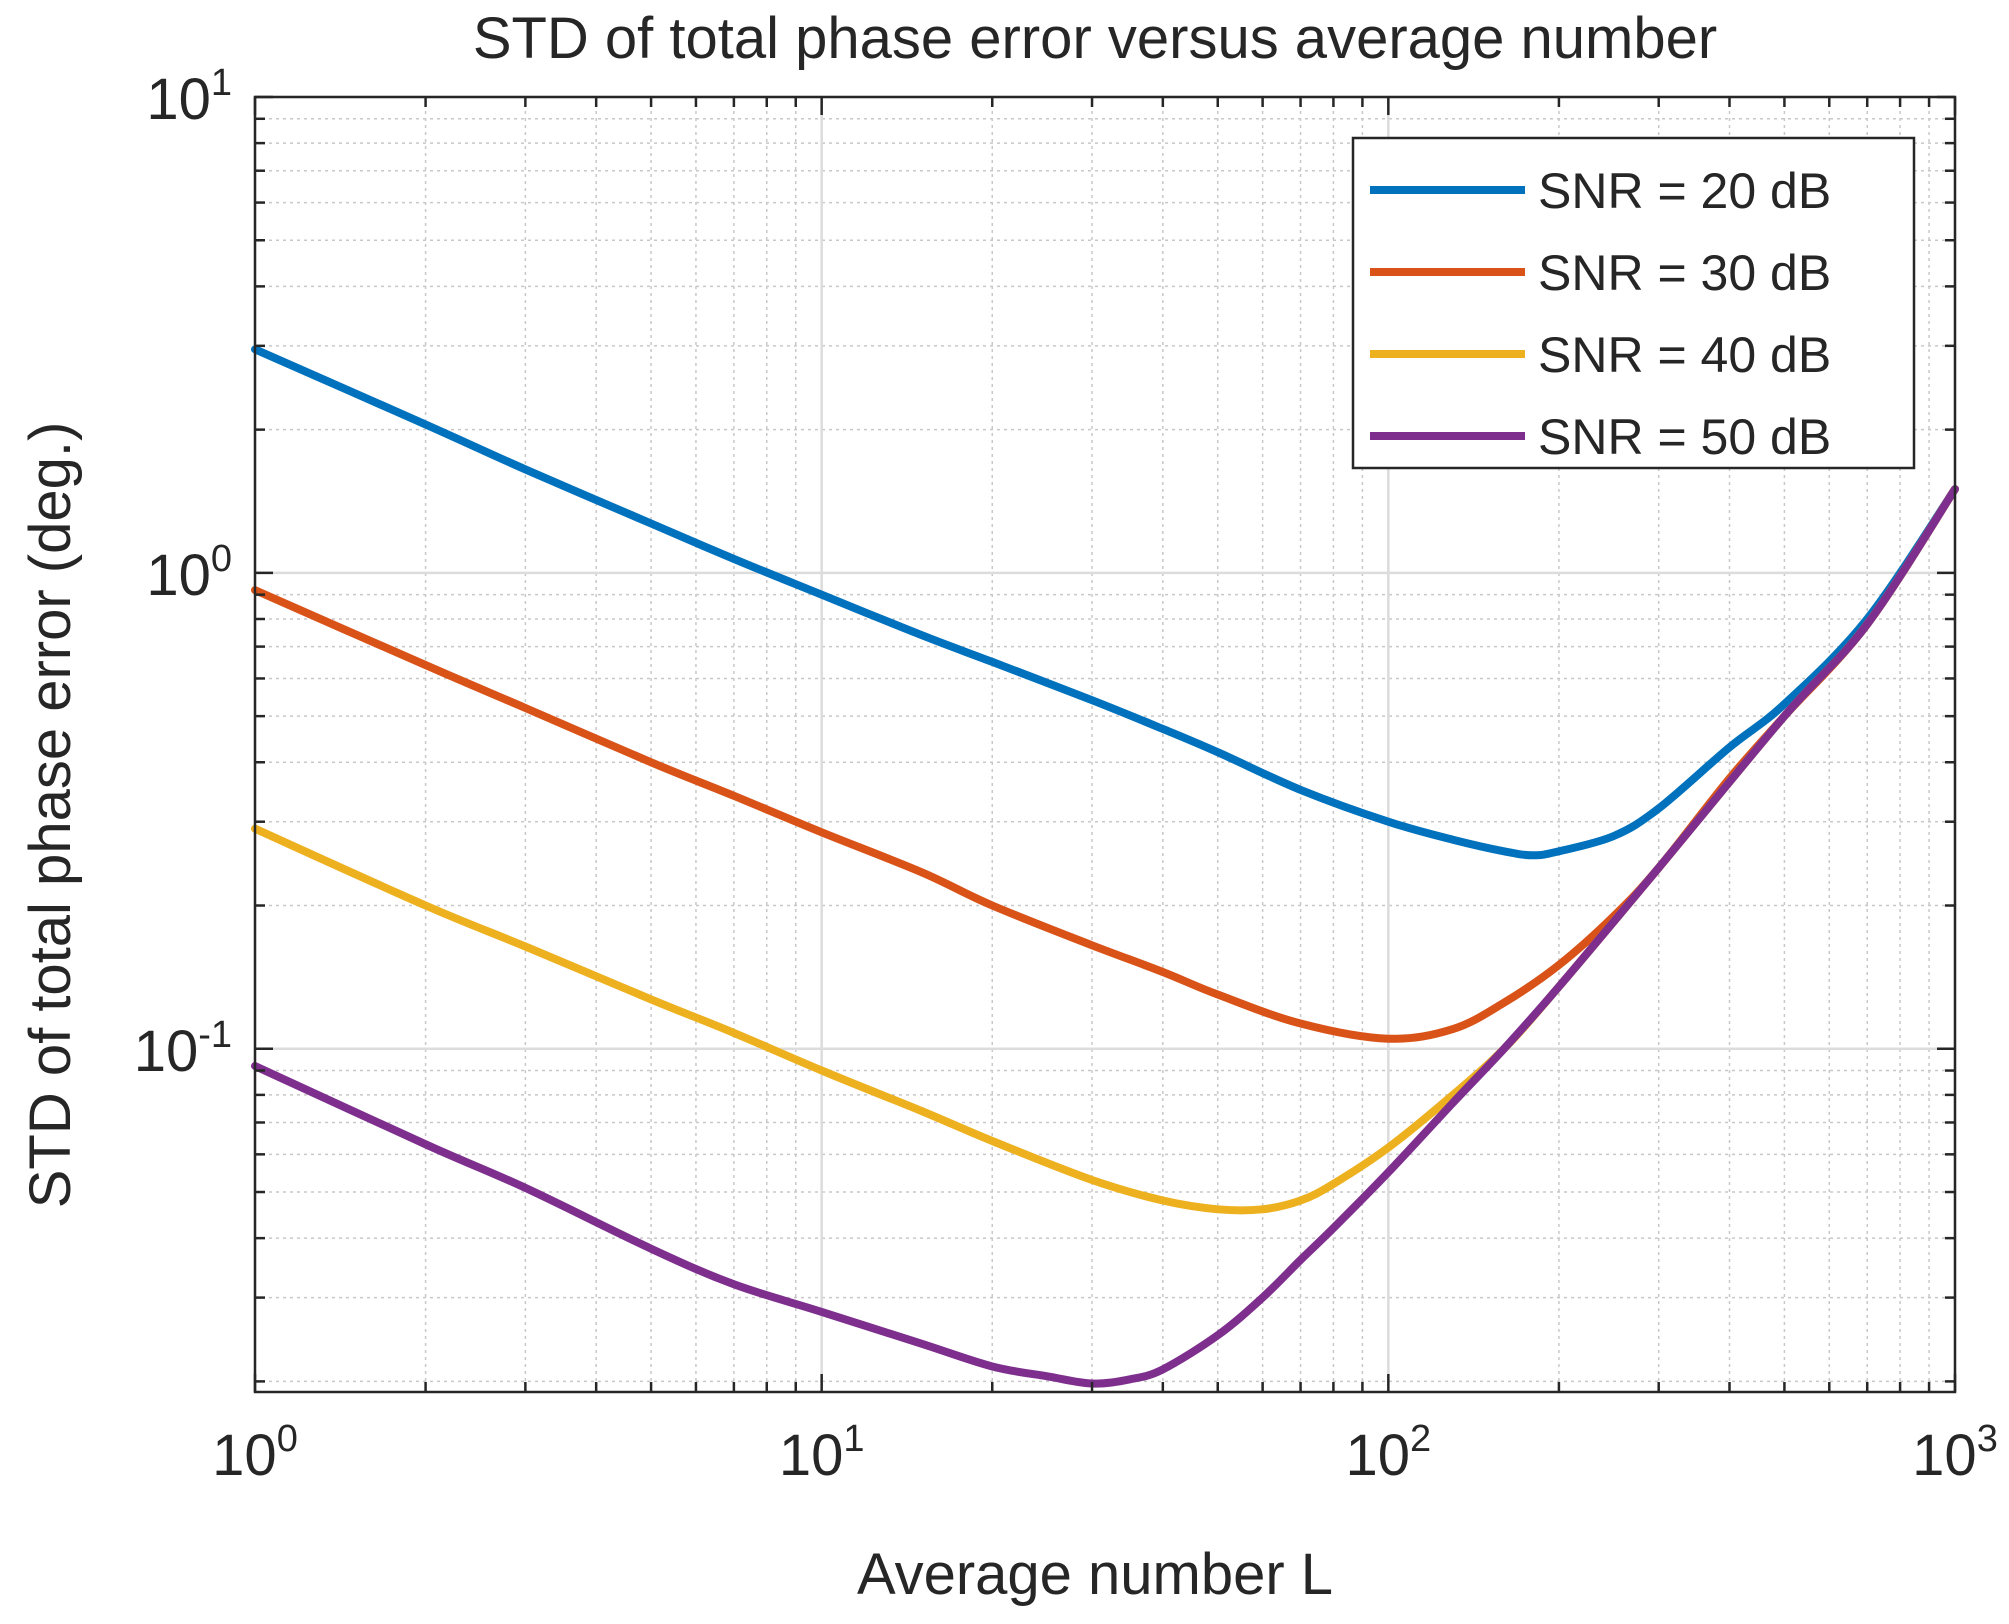 Image resolution: width=2009 pixels, height=1624 pixels. Describe the element at coordinates (1095, 1574) in the screenshot. I see `x-axis-label: Average number L` at that location.